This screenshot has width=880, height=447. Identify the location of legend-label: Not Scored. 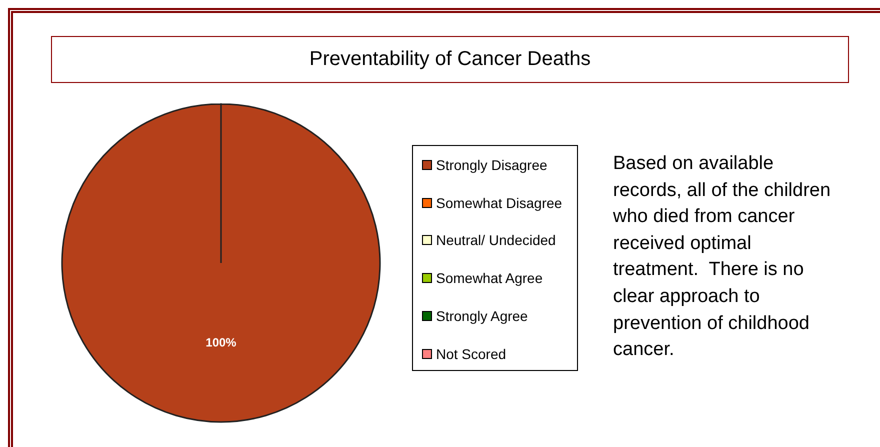
(471, 354).